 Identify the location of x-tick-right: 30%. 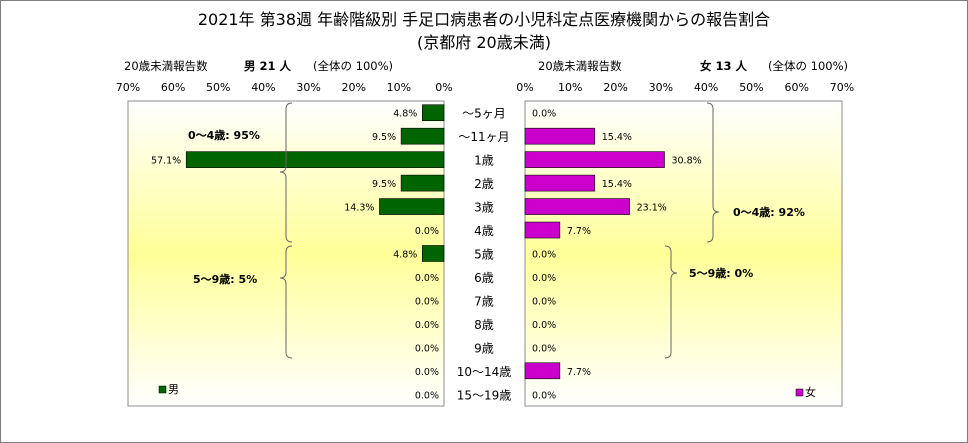
(661, 87).